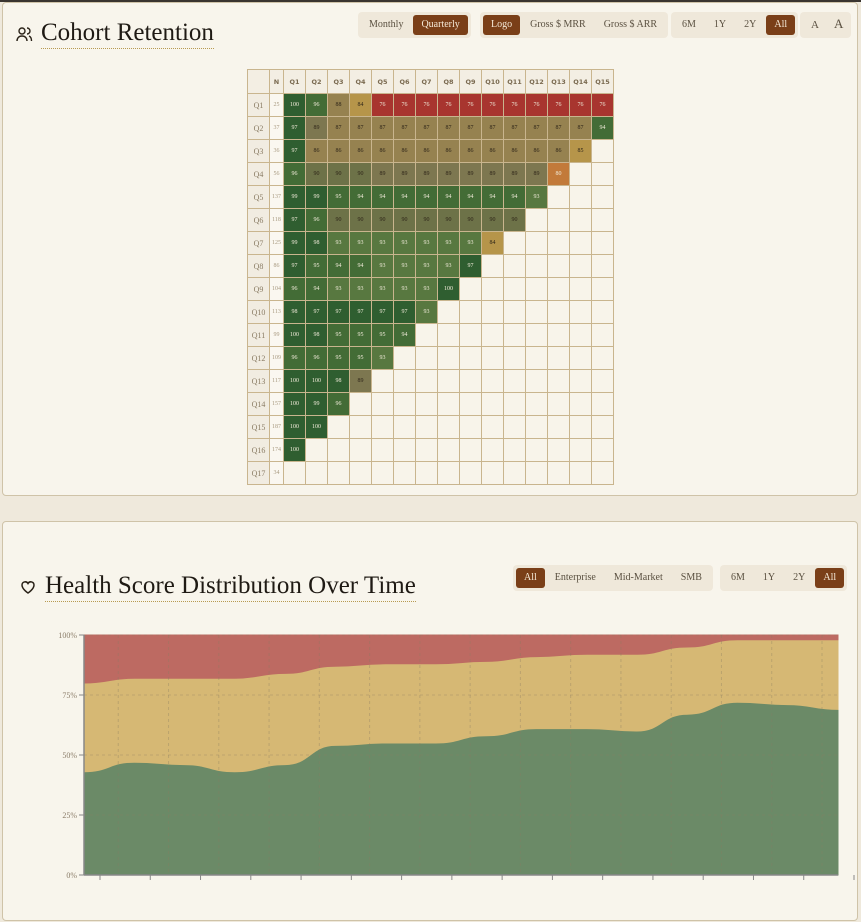 The height and width of the screenshot is (922, 861). I want to click on cohort-row: Q17 34, so click(430, 473).